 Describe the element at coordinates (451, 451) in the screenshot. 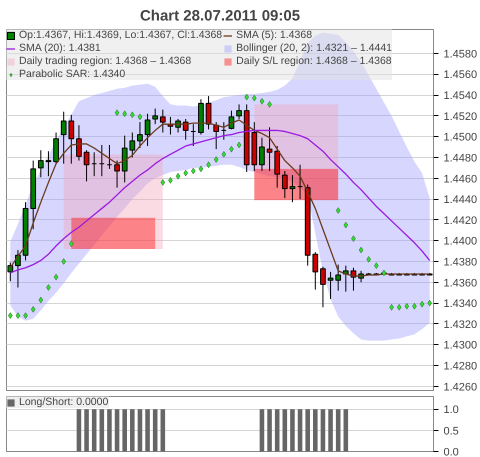

I see `y-tick-label: 0.0` at that location.